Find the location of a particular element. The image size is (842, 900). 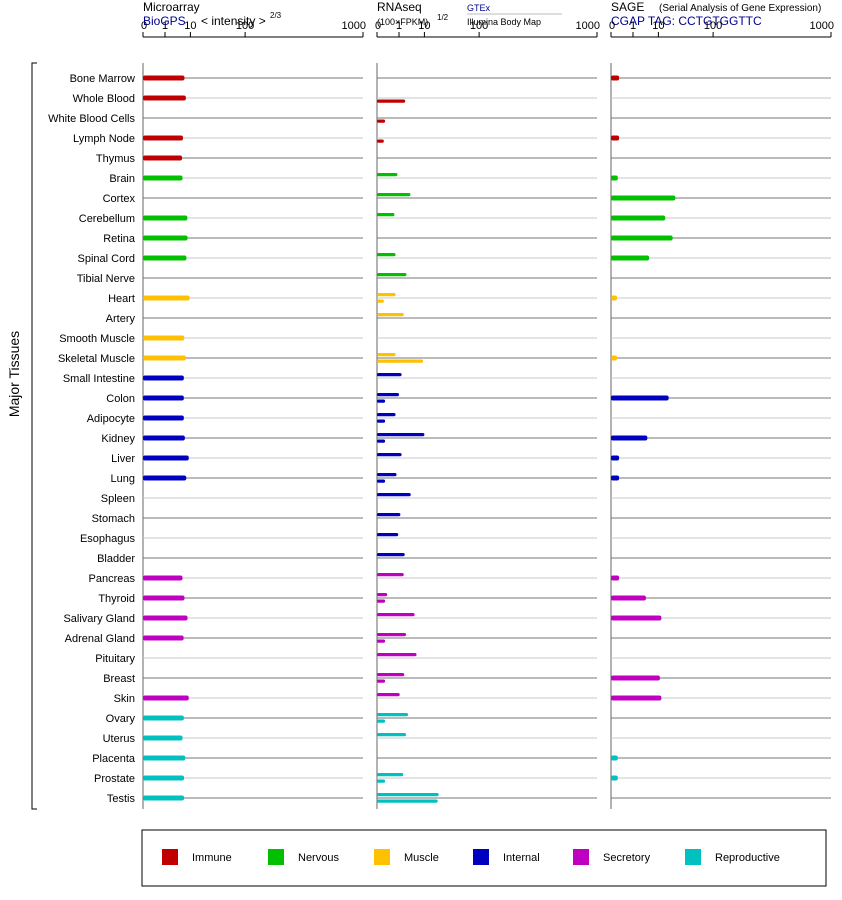

sage-tick-label: 1000 is located at coordinates (822, 26).